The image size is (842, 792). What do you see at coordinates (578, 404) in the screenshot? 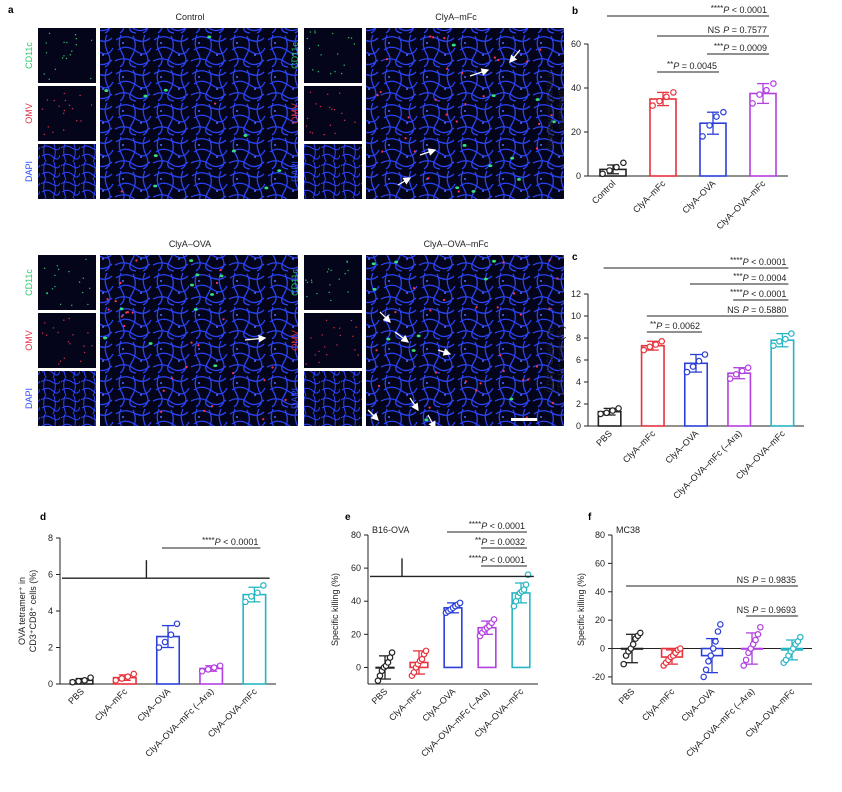
I see `y-tick-label: 2` at bounding box center [578, 404].